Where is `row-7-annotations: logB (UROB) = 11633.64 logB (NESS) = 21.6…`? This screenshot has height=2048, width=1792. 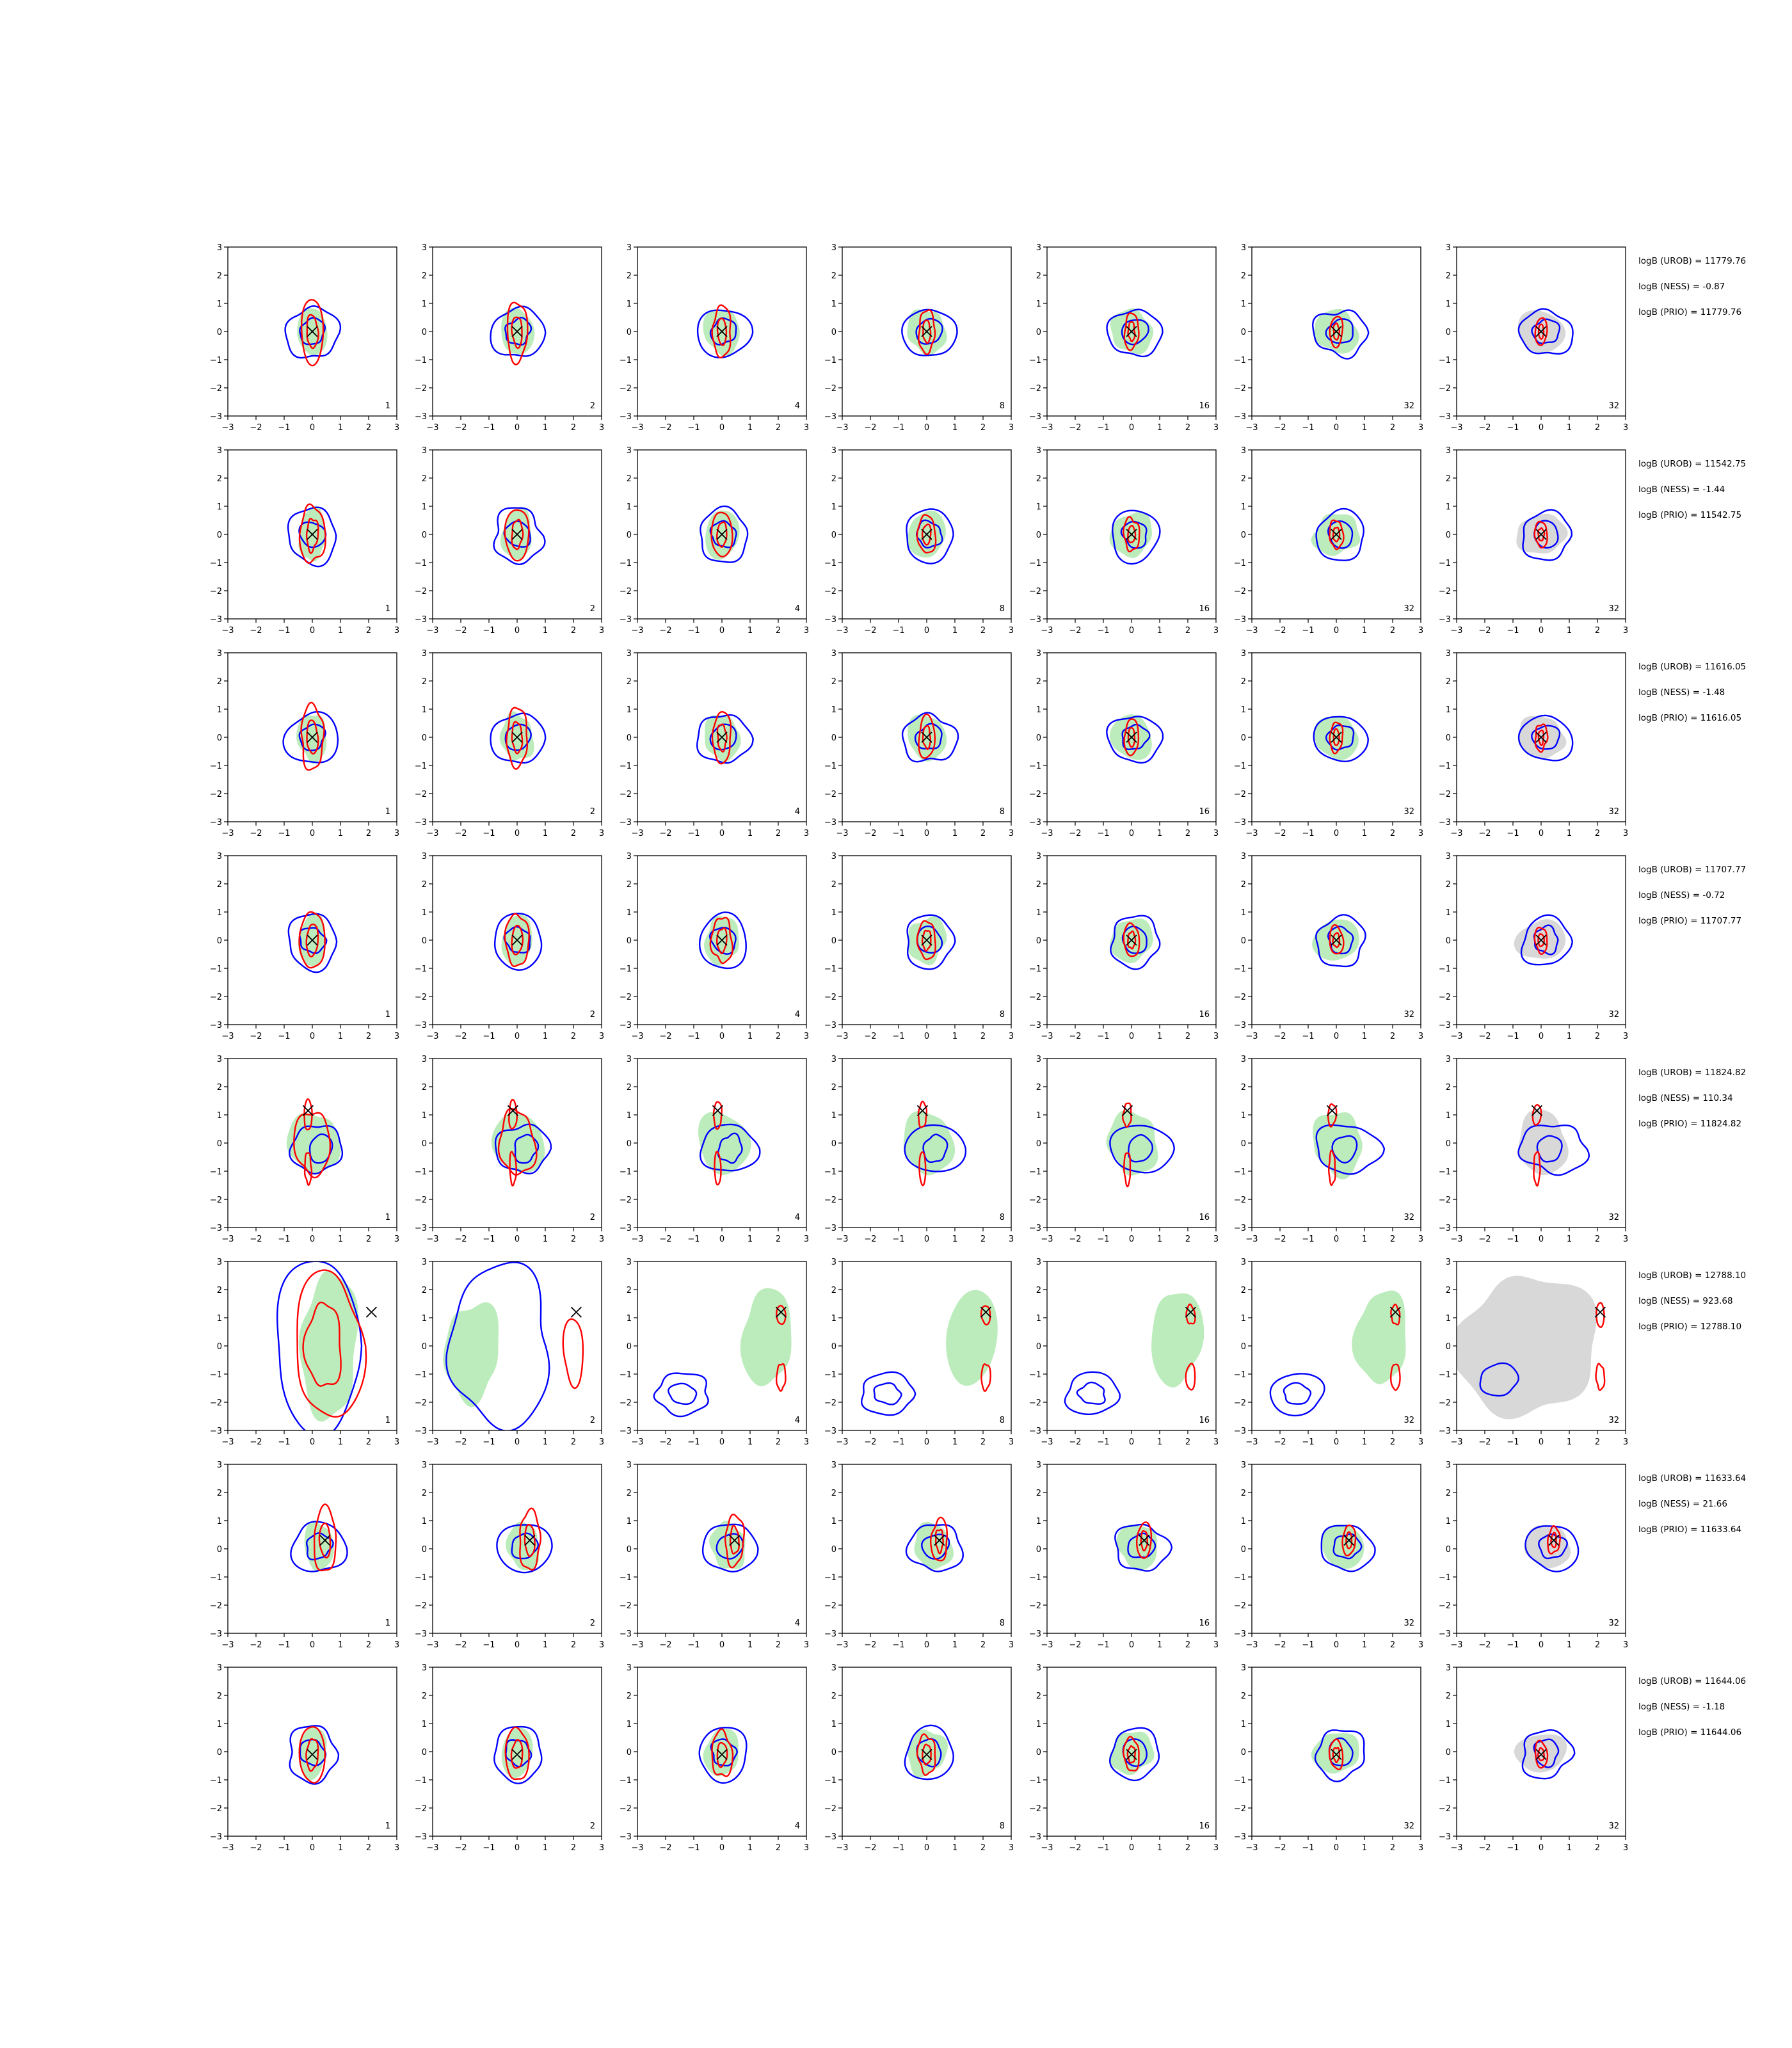
row-7-annotations: logB (UROB) = 11633.64 logB (NESS) = 21.6… is located at coordinates (1692, 1504).